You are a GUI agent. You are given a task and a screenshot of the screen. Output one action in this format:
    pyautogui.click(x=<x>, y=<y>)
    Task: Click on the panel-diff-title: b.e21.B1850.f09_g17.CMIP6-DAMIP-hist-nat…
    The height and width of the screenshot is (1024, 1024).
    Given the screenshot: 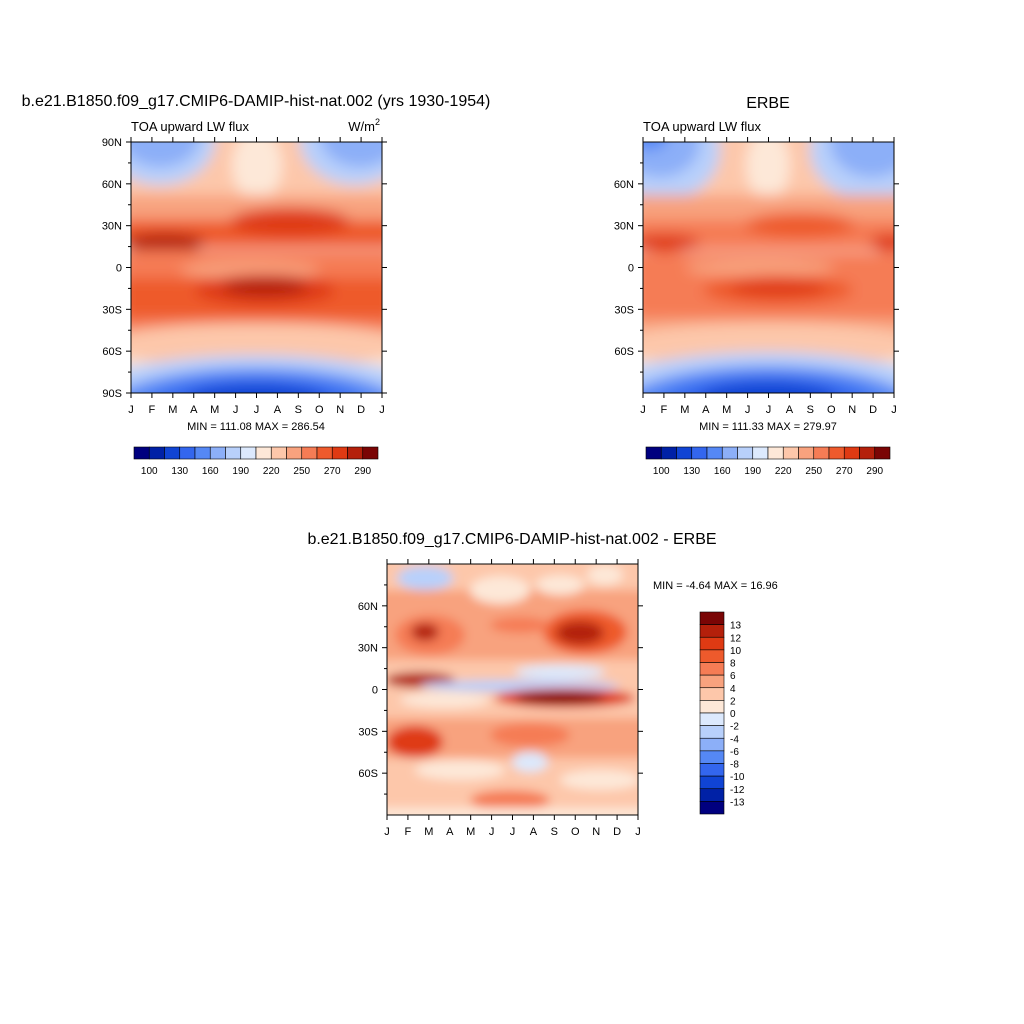 What is the action you would take?
    pyautogui.click(x=511, y=539)
    